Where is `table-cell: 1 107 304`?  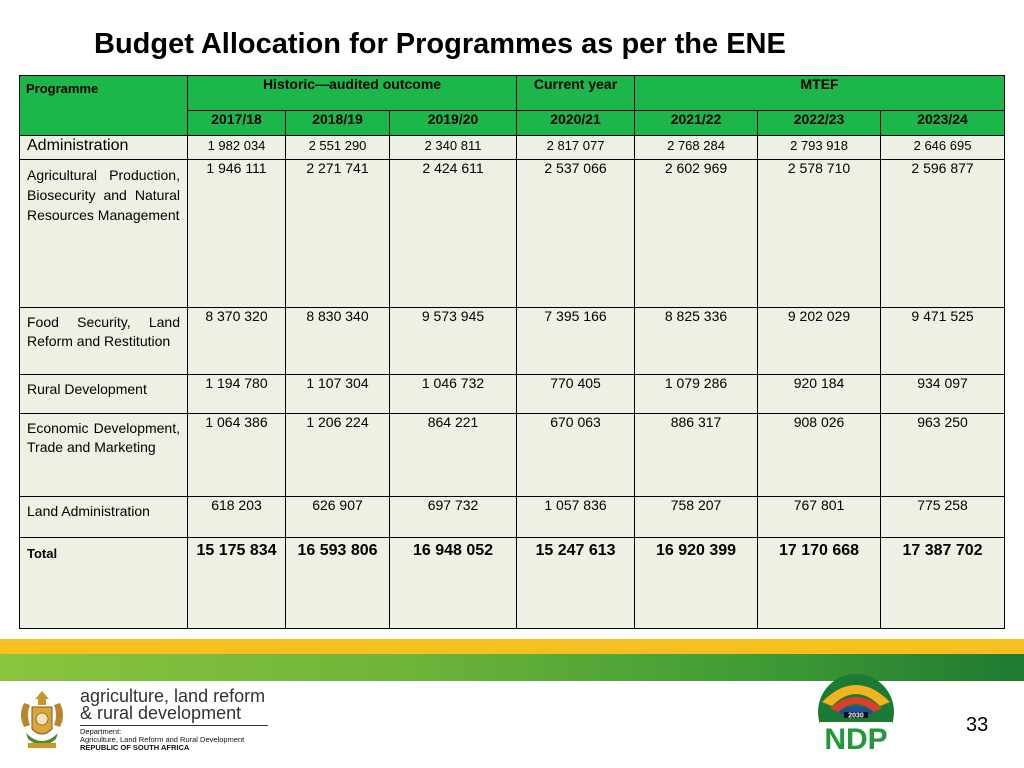
table-cell: 1 107 304 is located at coordinates (337, 394).